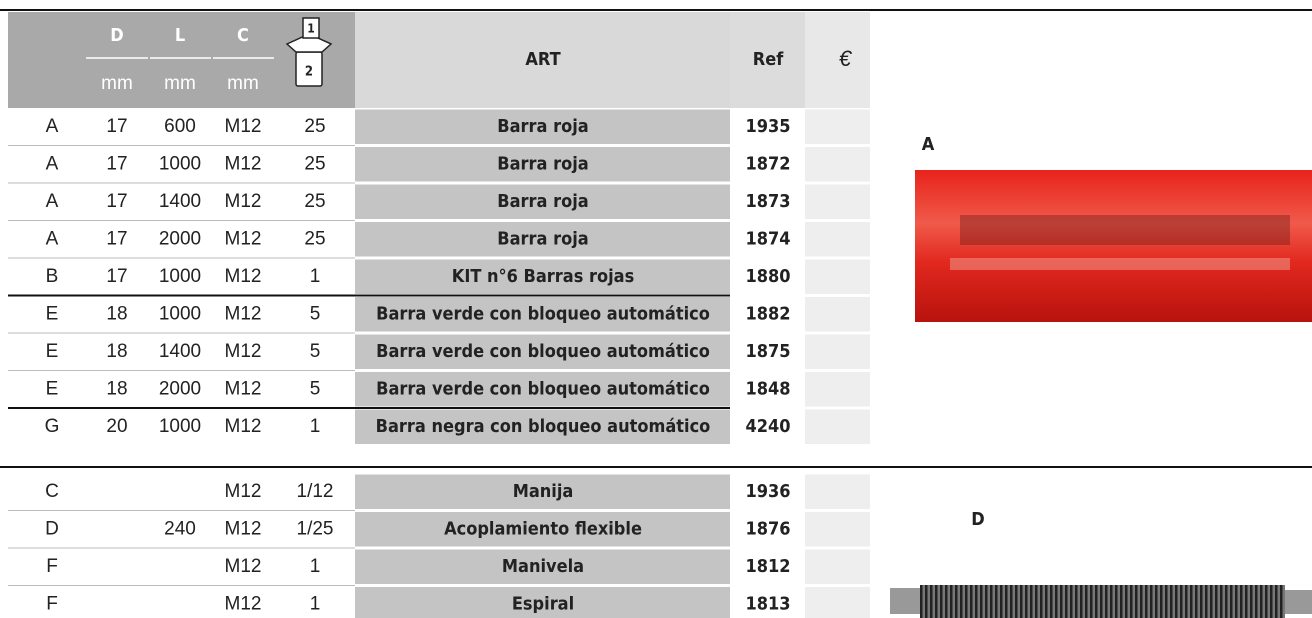 The image size is (1312, 618). I want to click on art-name: Manivela, so click(543, 566).